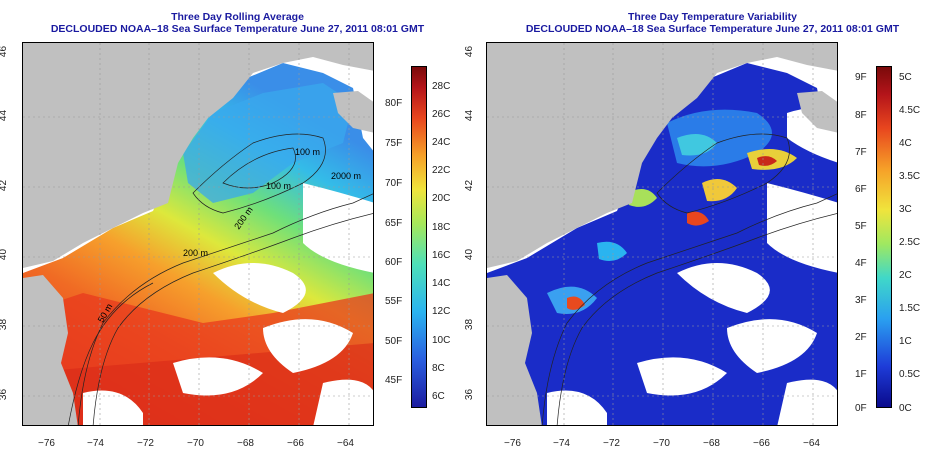 The height and width of the screenshot is (475, 950). I want to click on colorbar-c-label: 12C, so click(441, 311).